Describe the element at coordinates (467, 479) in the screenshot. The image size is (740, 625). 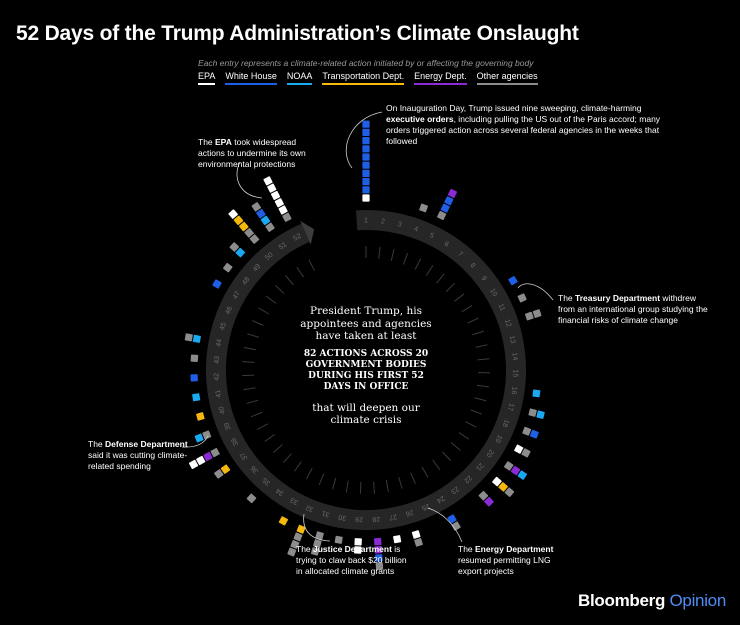
I see `day-label: 22` at that location.